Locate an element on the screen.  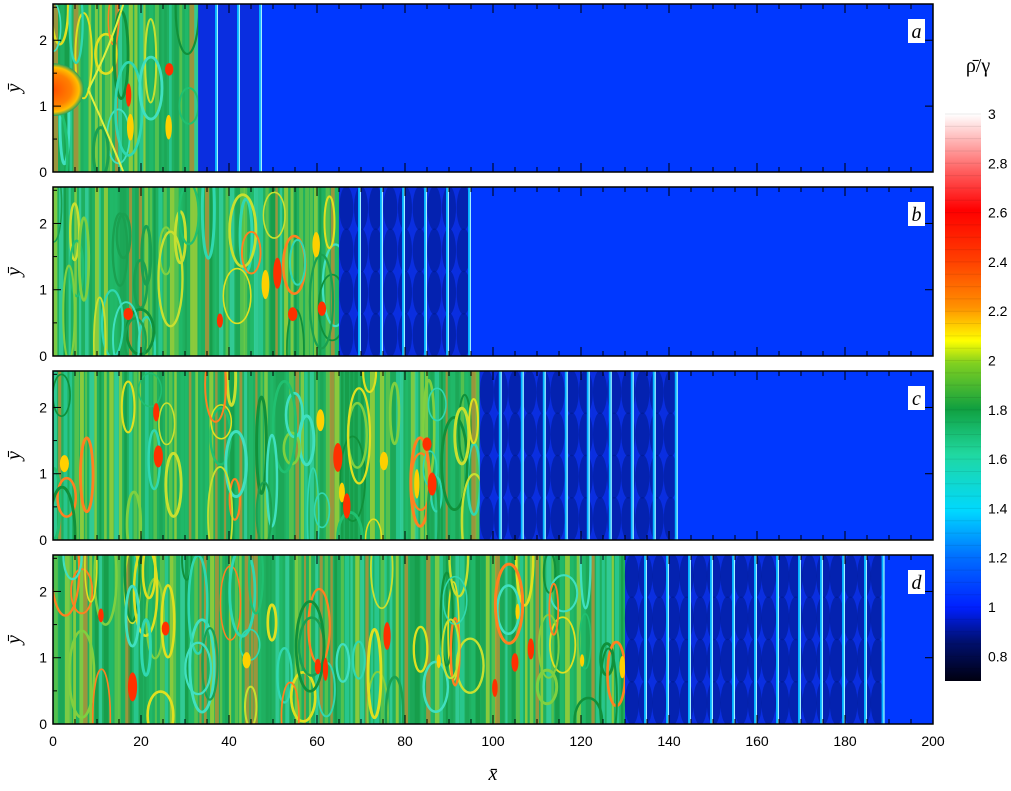
y-tick-label: 0 is located at coordinates (43, 172).